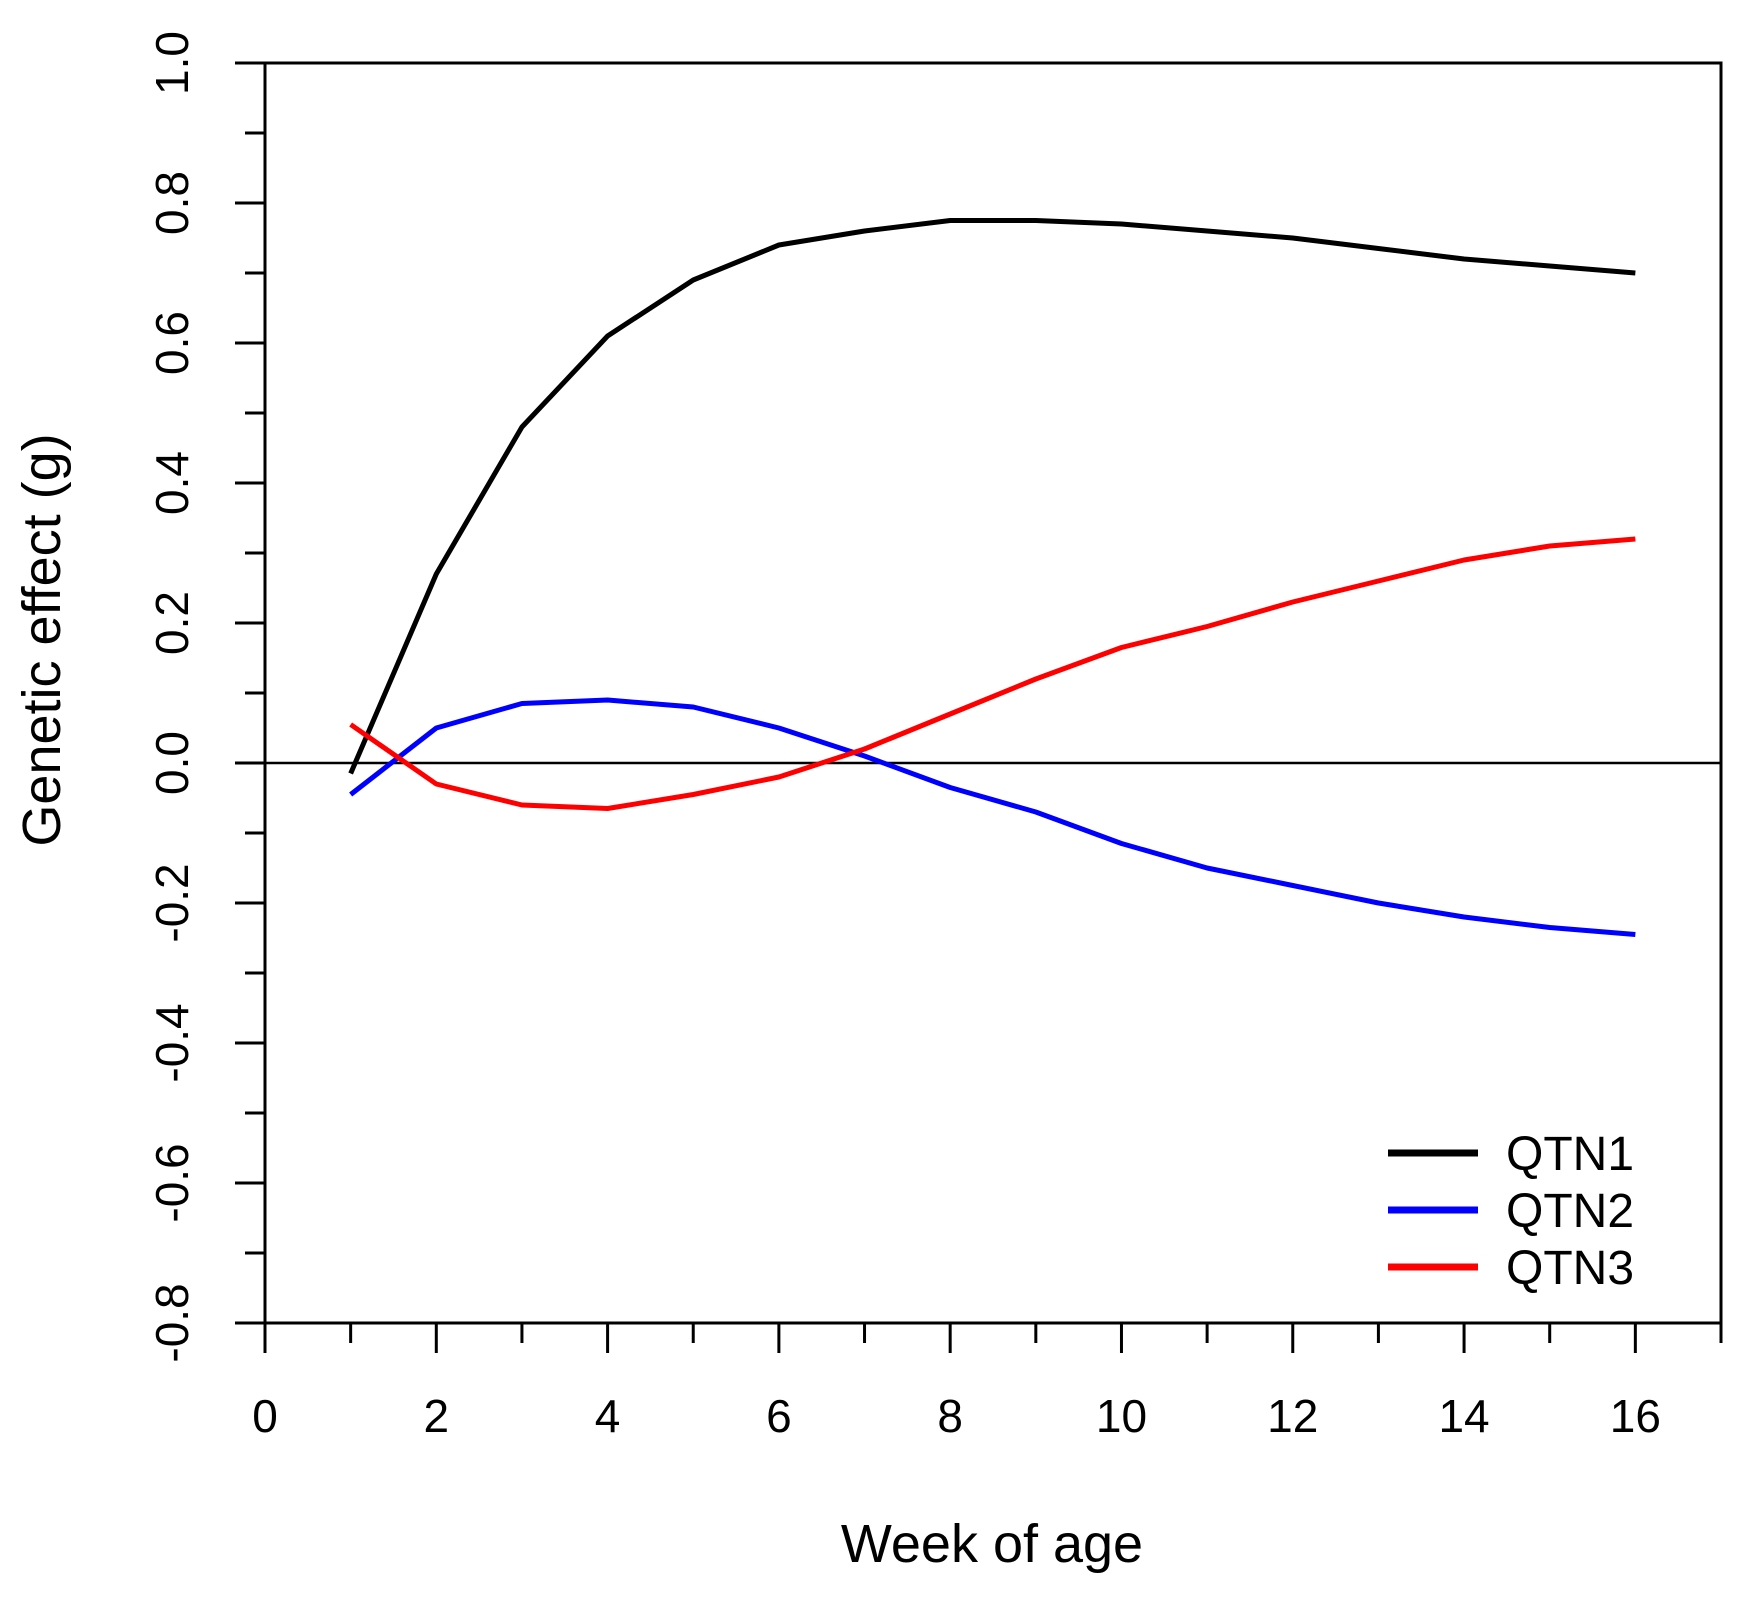 This screenshot has height=1602, width=1742. I want to click on x-tick-label: 4, so click(608, 1416).